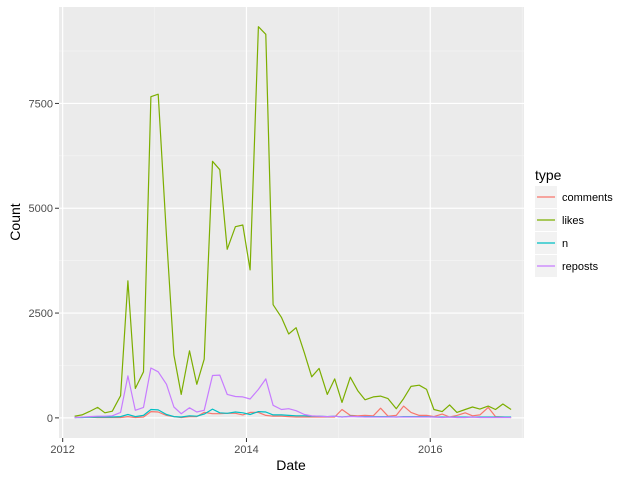 This screenshot has height=480, width=640. I want to click on y-tick-label: 2500, so click(41, 314).